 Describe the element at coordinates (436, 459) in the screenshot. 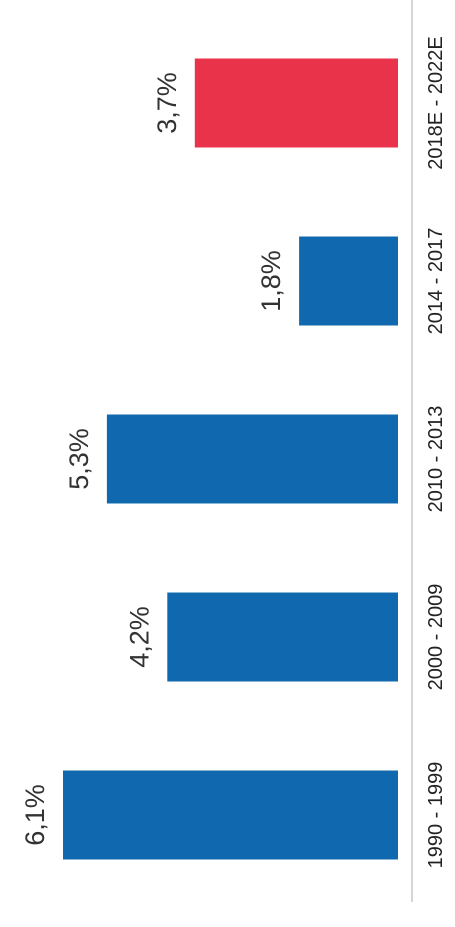

I see `category-tick-label-2: 2010 - 2013` at that location.